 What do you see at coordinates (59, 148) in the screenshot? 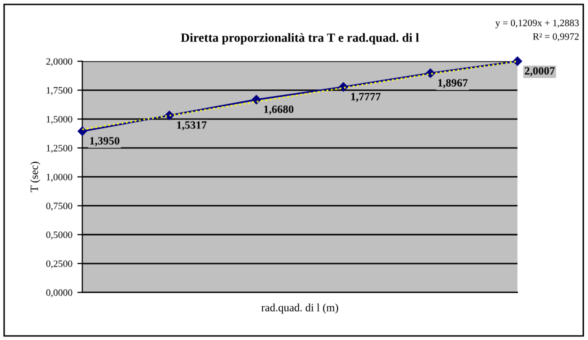
I see `y-tick-label: 1,2500` at bounding box center [59, 148].